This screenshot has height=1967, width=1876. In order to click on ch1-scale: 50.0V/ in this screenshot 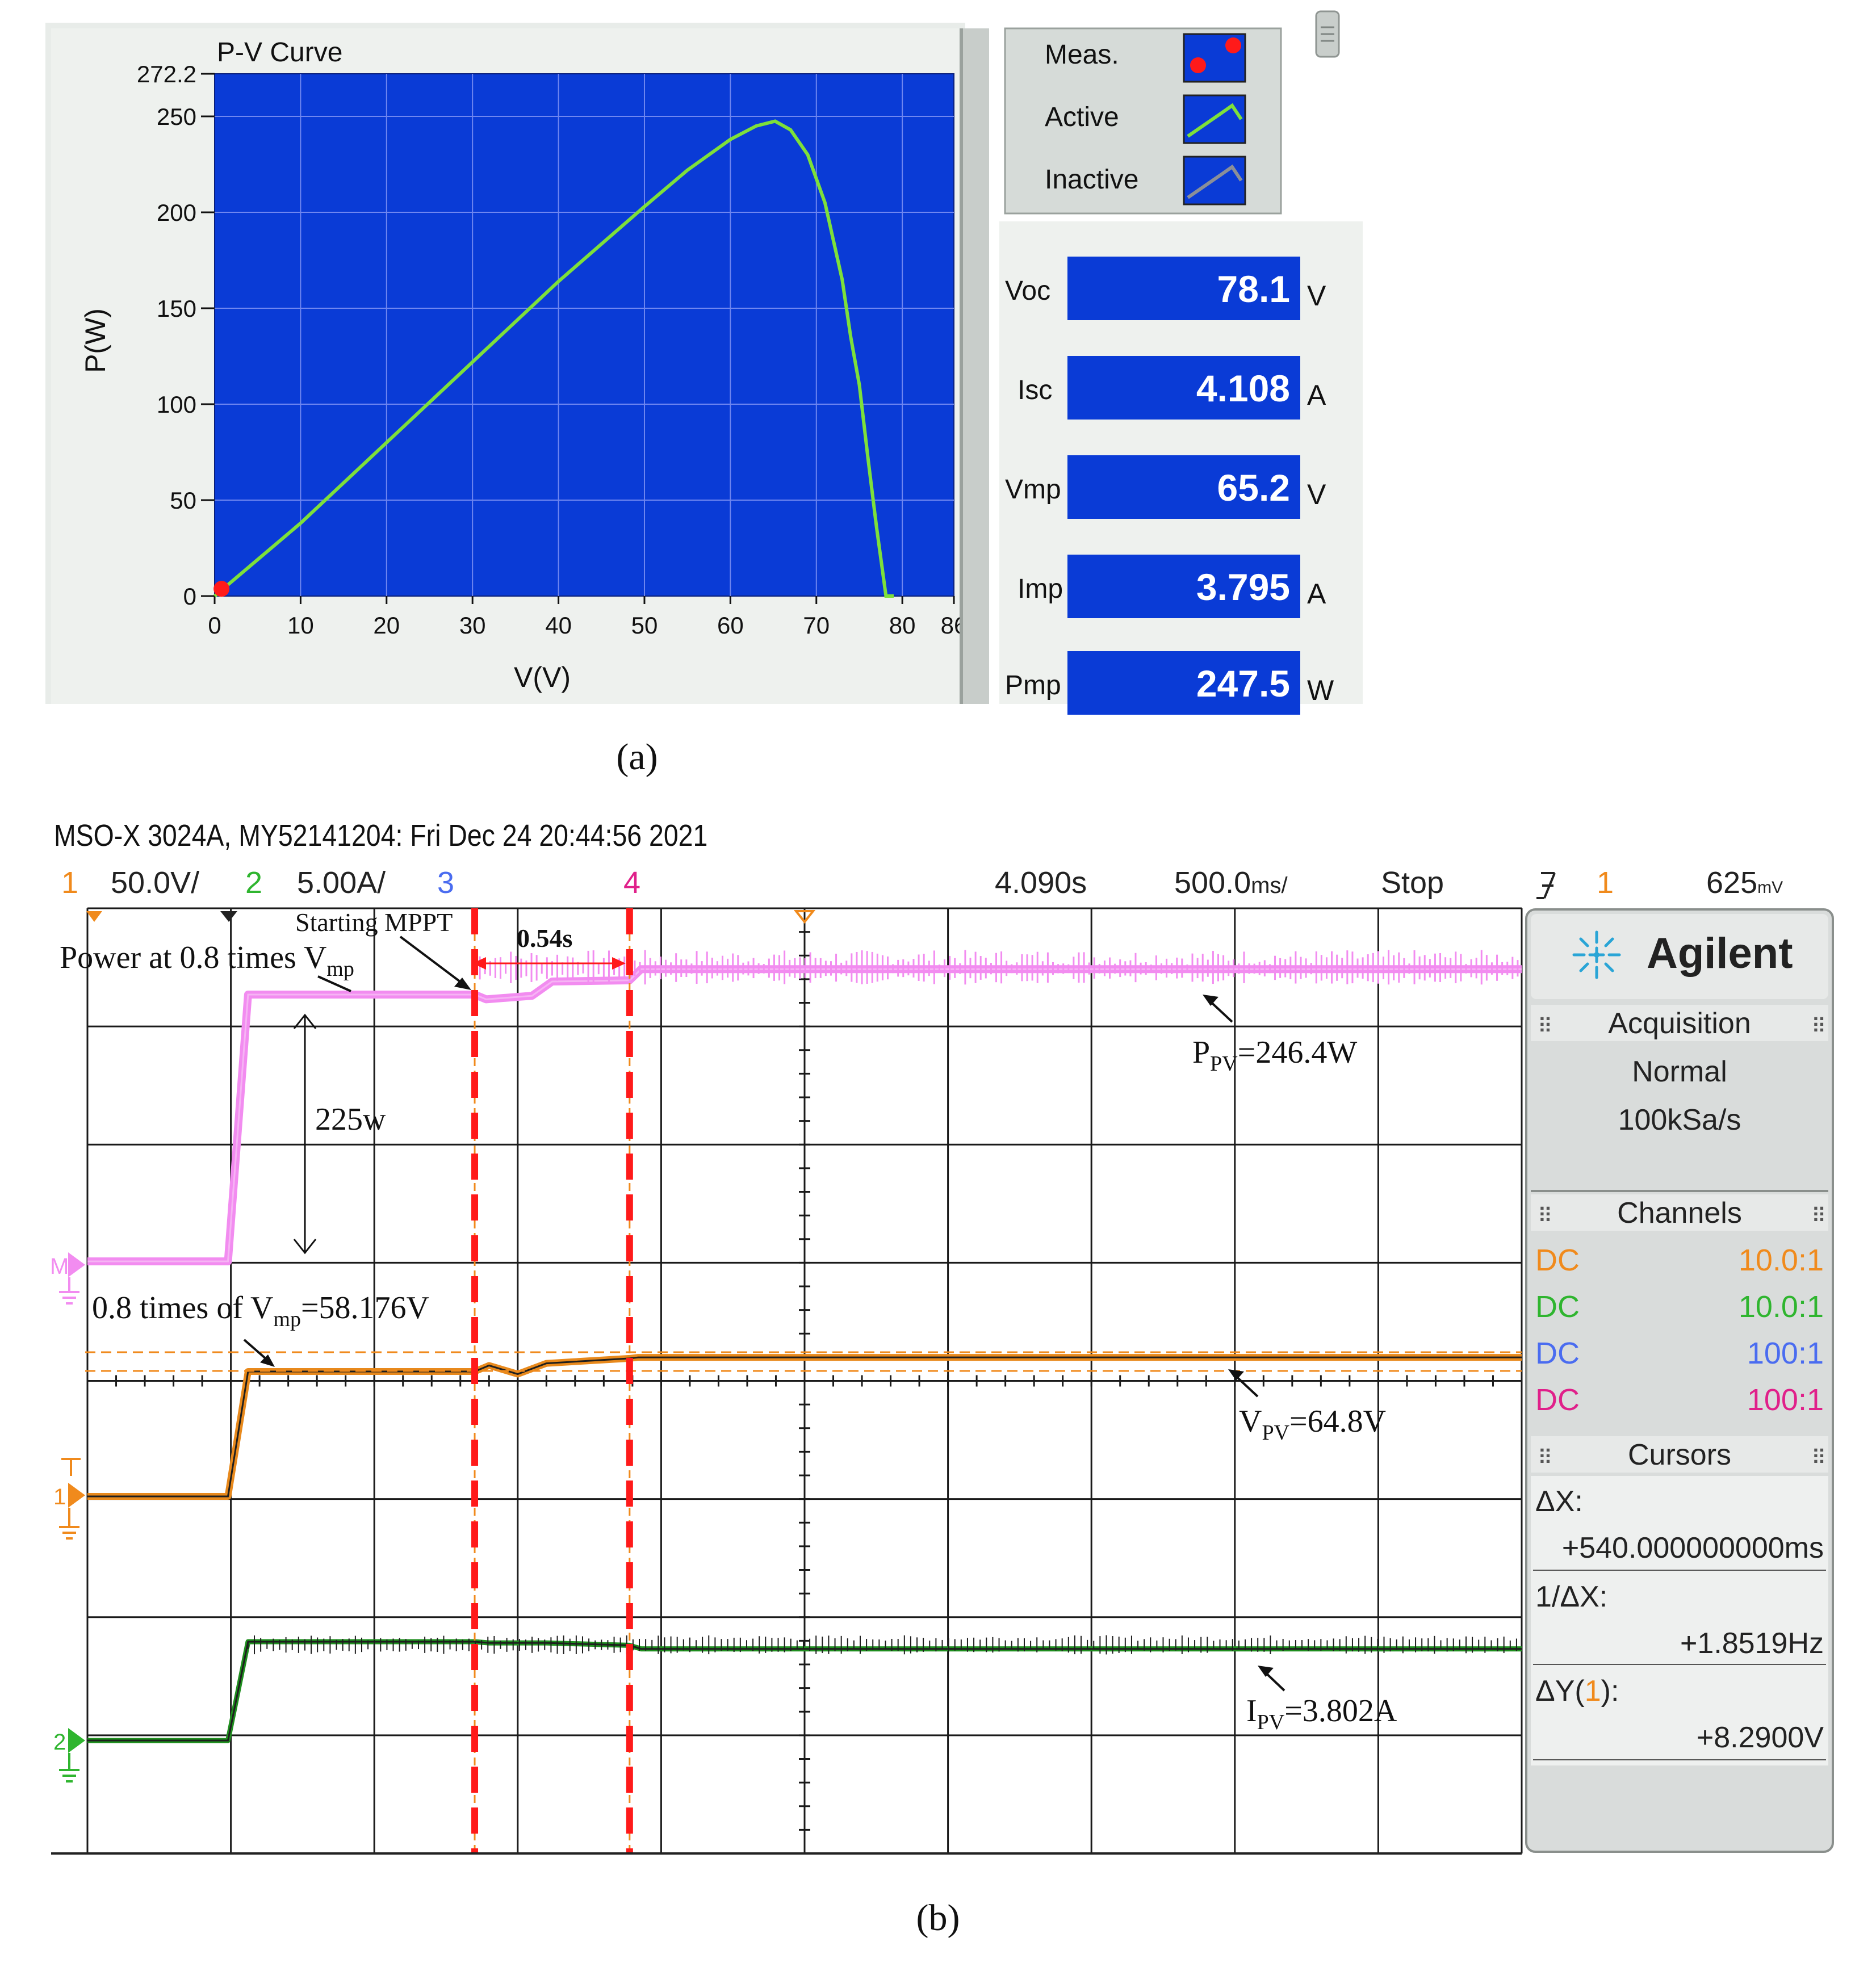, I will do `click(155, 883)`.